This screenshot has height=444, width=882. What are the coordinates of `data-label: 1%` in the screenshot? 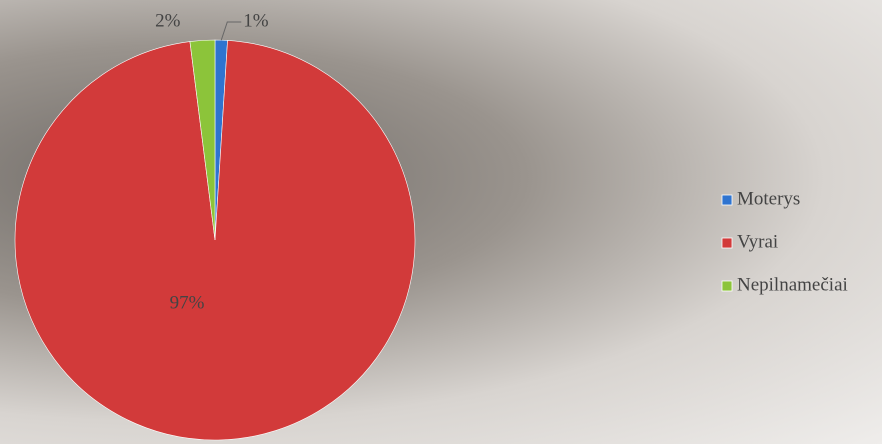 It's located at (256, 20).